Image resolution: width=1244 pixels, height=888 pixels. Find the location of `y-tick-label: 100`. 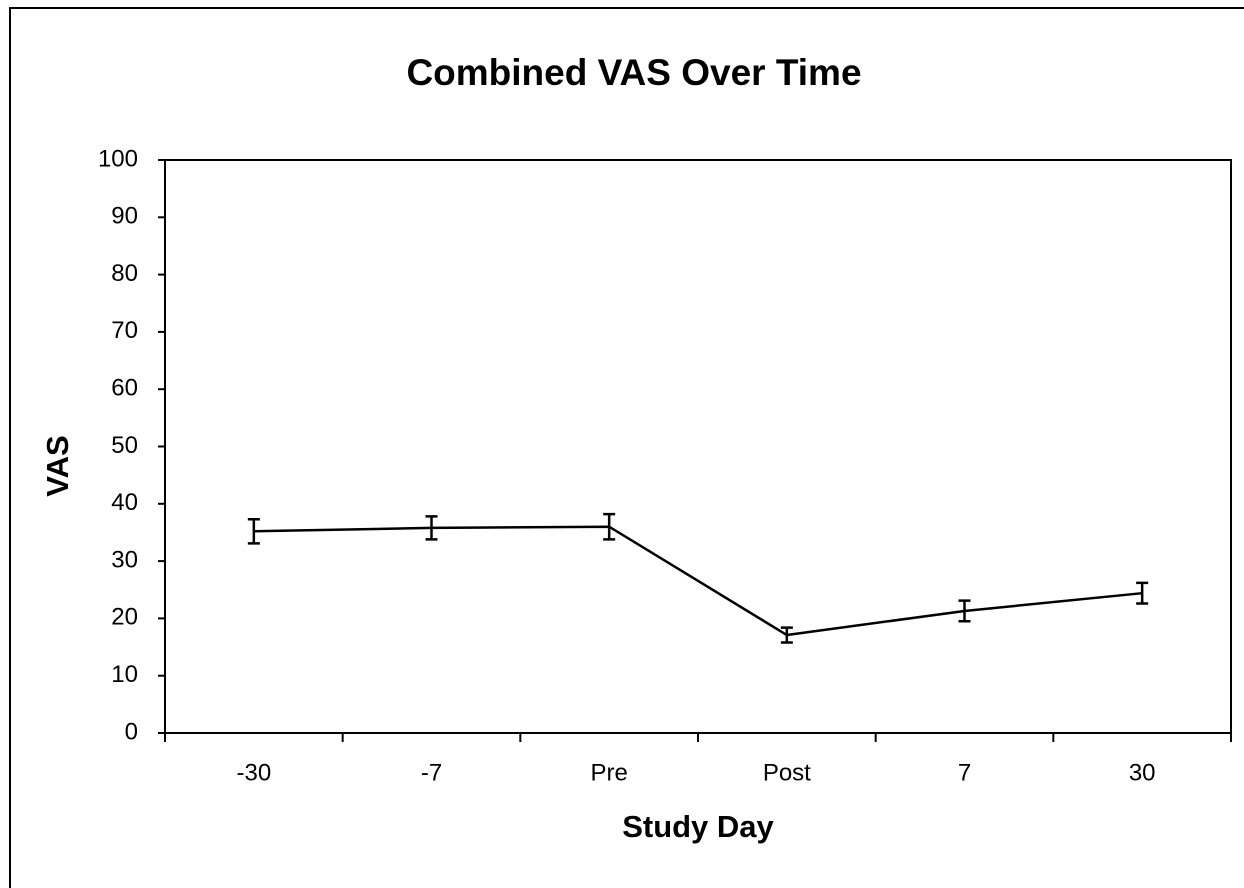

y-tick-label: 100 is located at coordinates (118, 158).